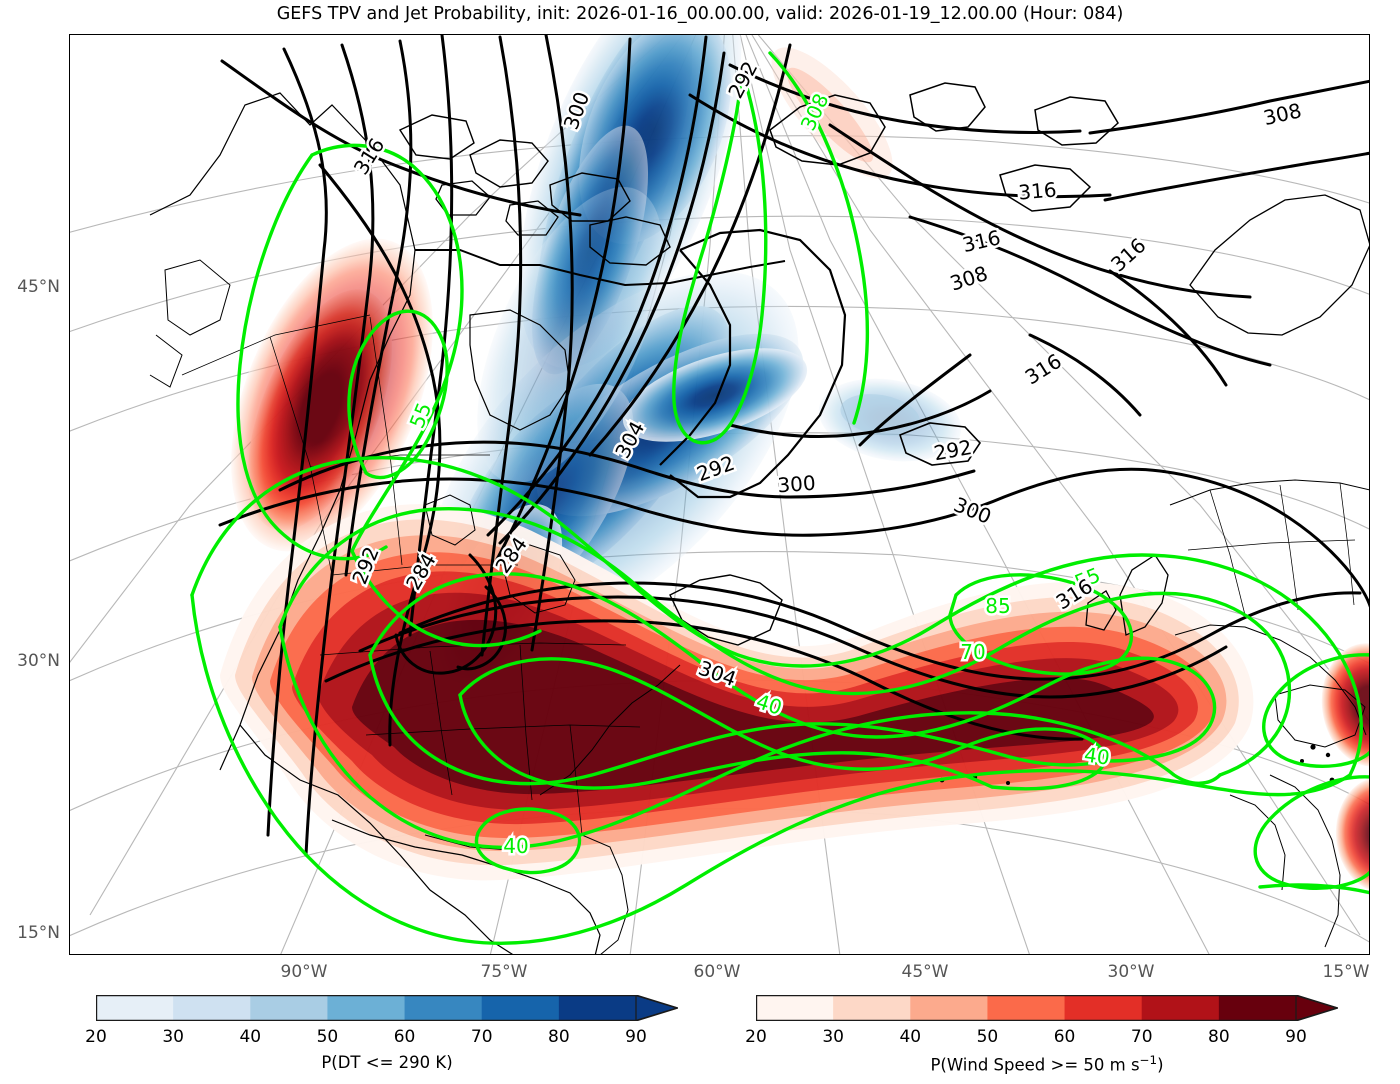 The width and height of the screenshot is (1400, 1084). What do you see at coordinates (38, 661) in the screenshot?
I see `latitude-tick-30N: 30°N` at bounding box center [38, 661].